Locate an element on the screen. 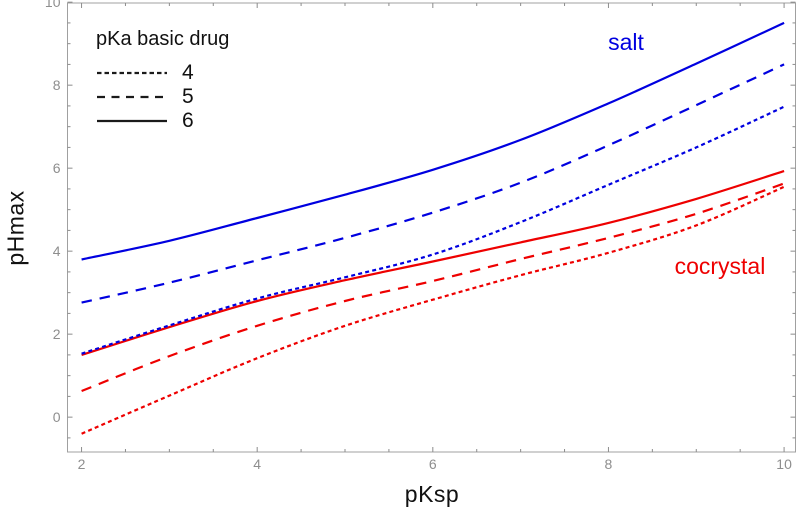  x-tick-label: 2 is located at coordinates (82, 464).